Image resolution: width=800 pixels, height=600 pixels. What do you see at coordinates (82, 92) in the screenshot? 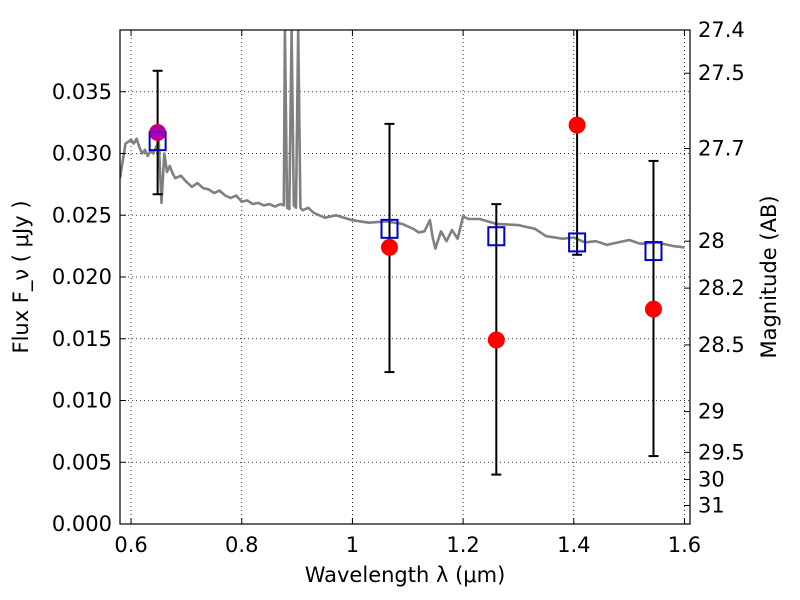
I see `y-tick-label: 0.035` at bounding box center [82, 92].